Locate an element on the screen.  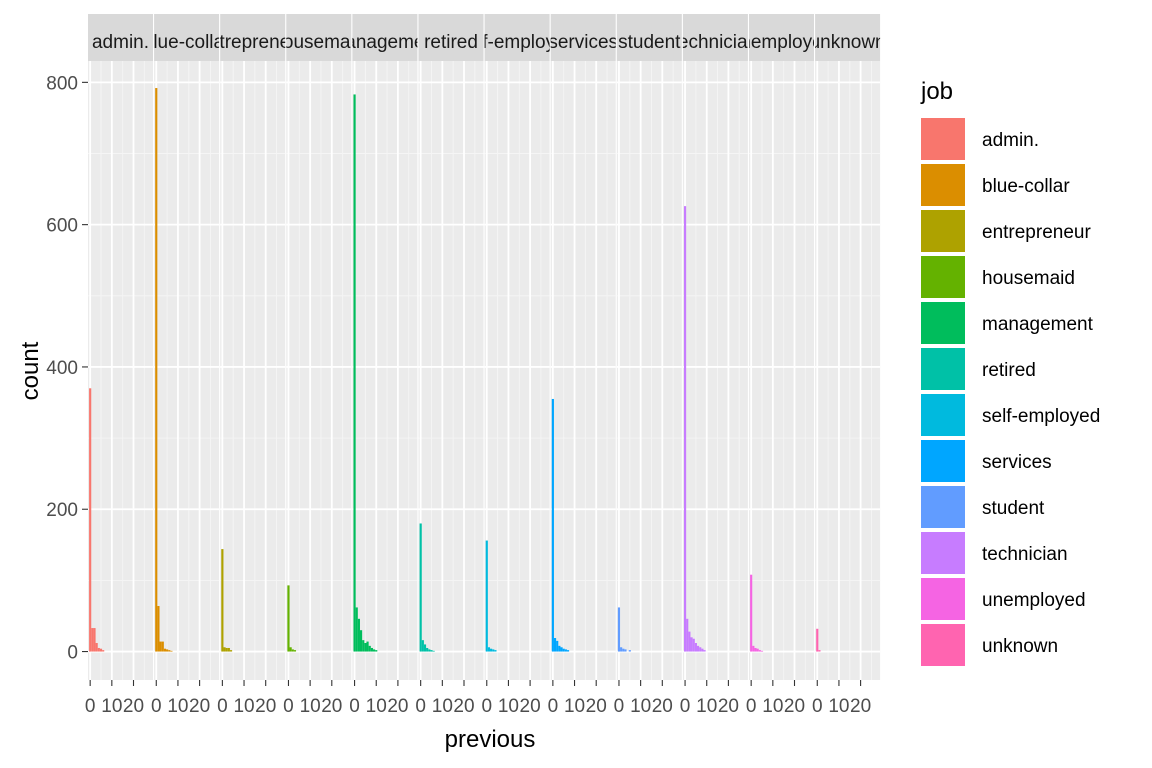
legend-label: management is located at coordinates (1038, 324).